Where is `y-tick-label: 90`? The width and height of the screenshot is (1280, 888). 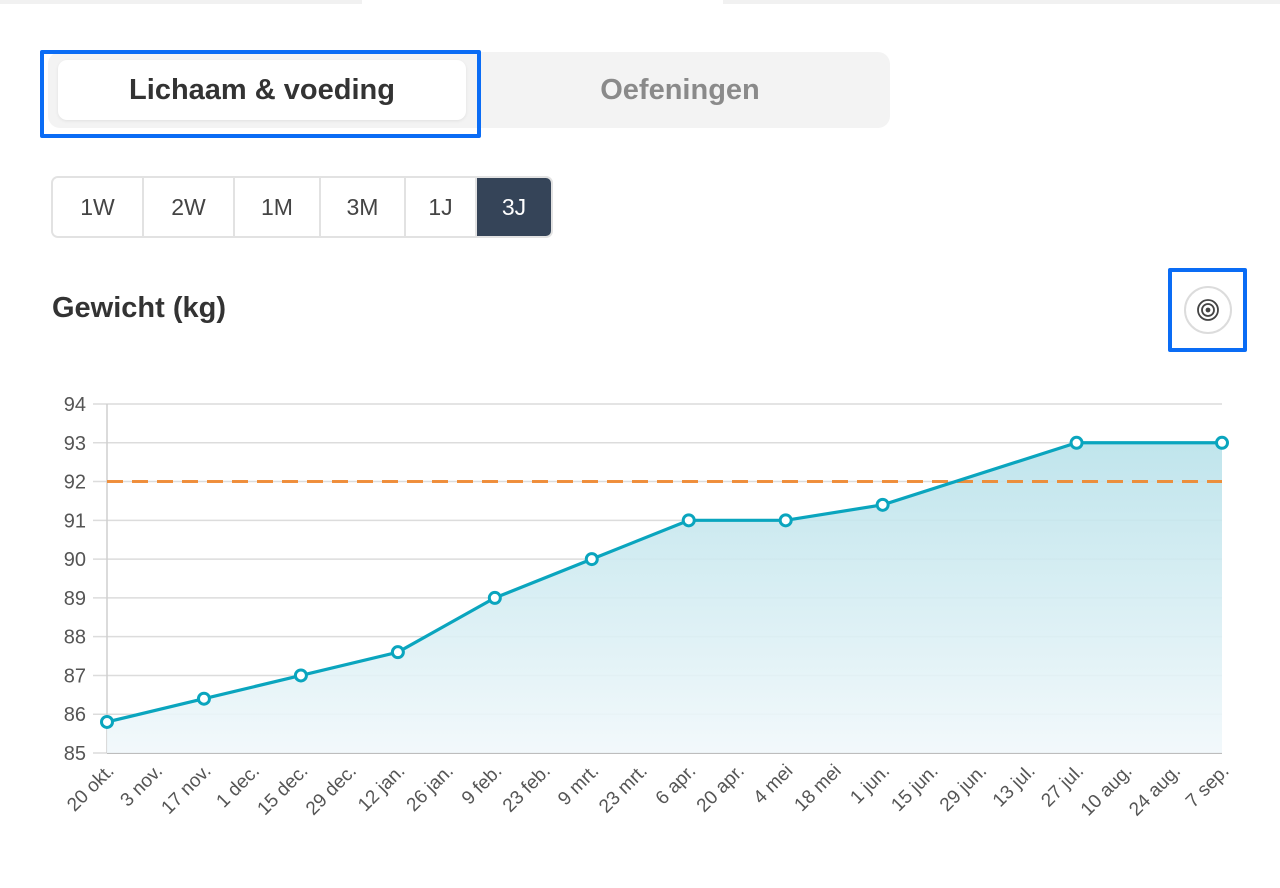 y-tick-label: 90 is located at coordinates (75, 560).